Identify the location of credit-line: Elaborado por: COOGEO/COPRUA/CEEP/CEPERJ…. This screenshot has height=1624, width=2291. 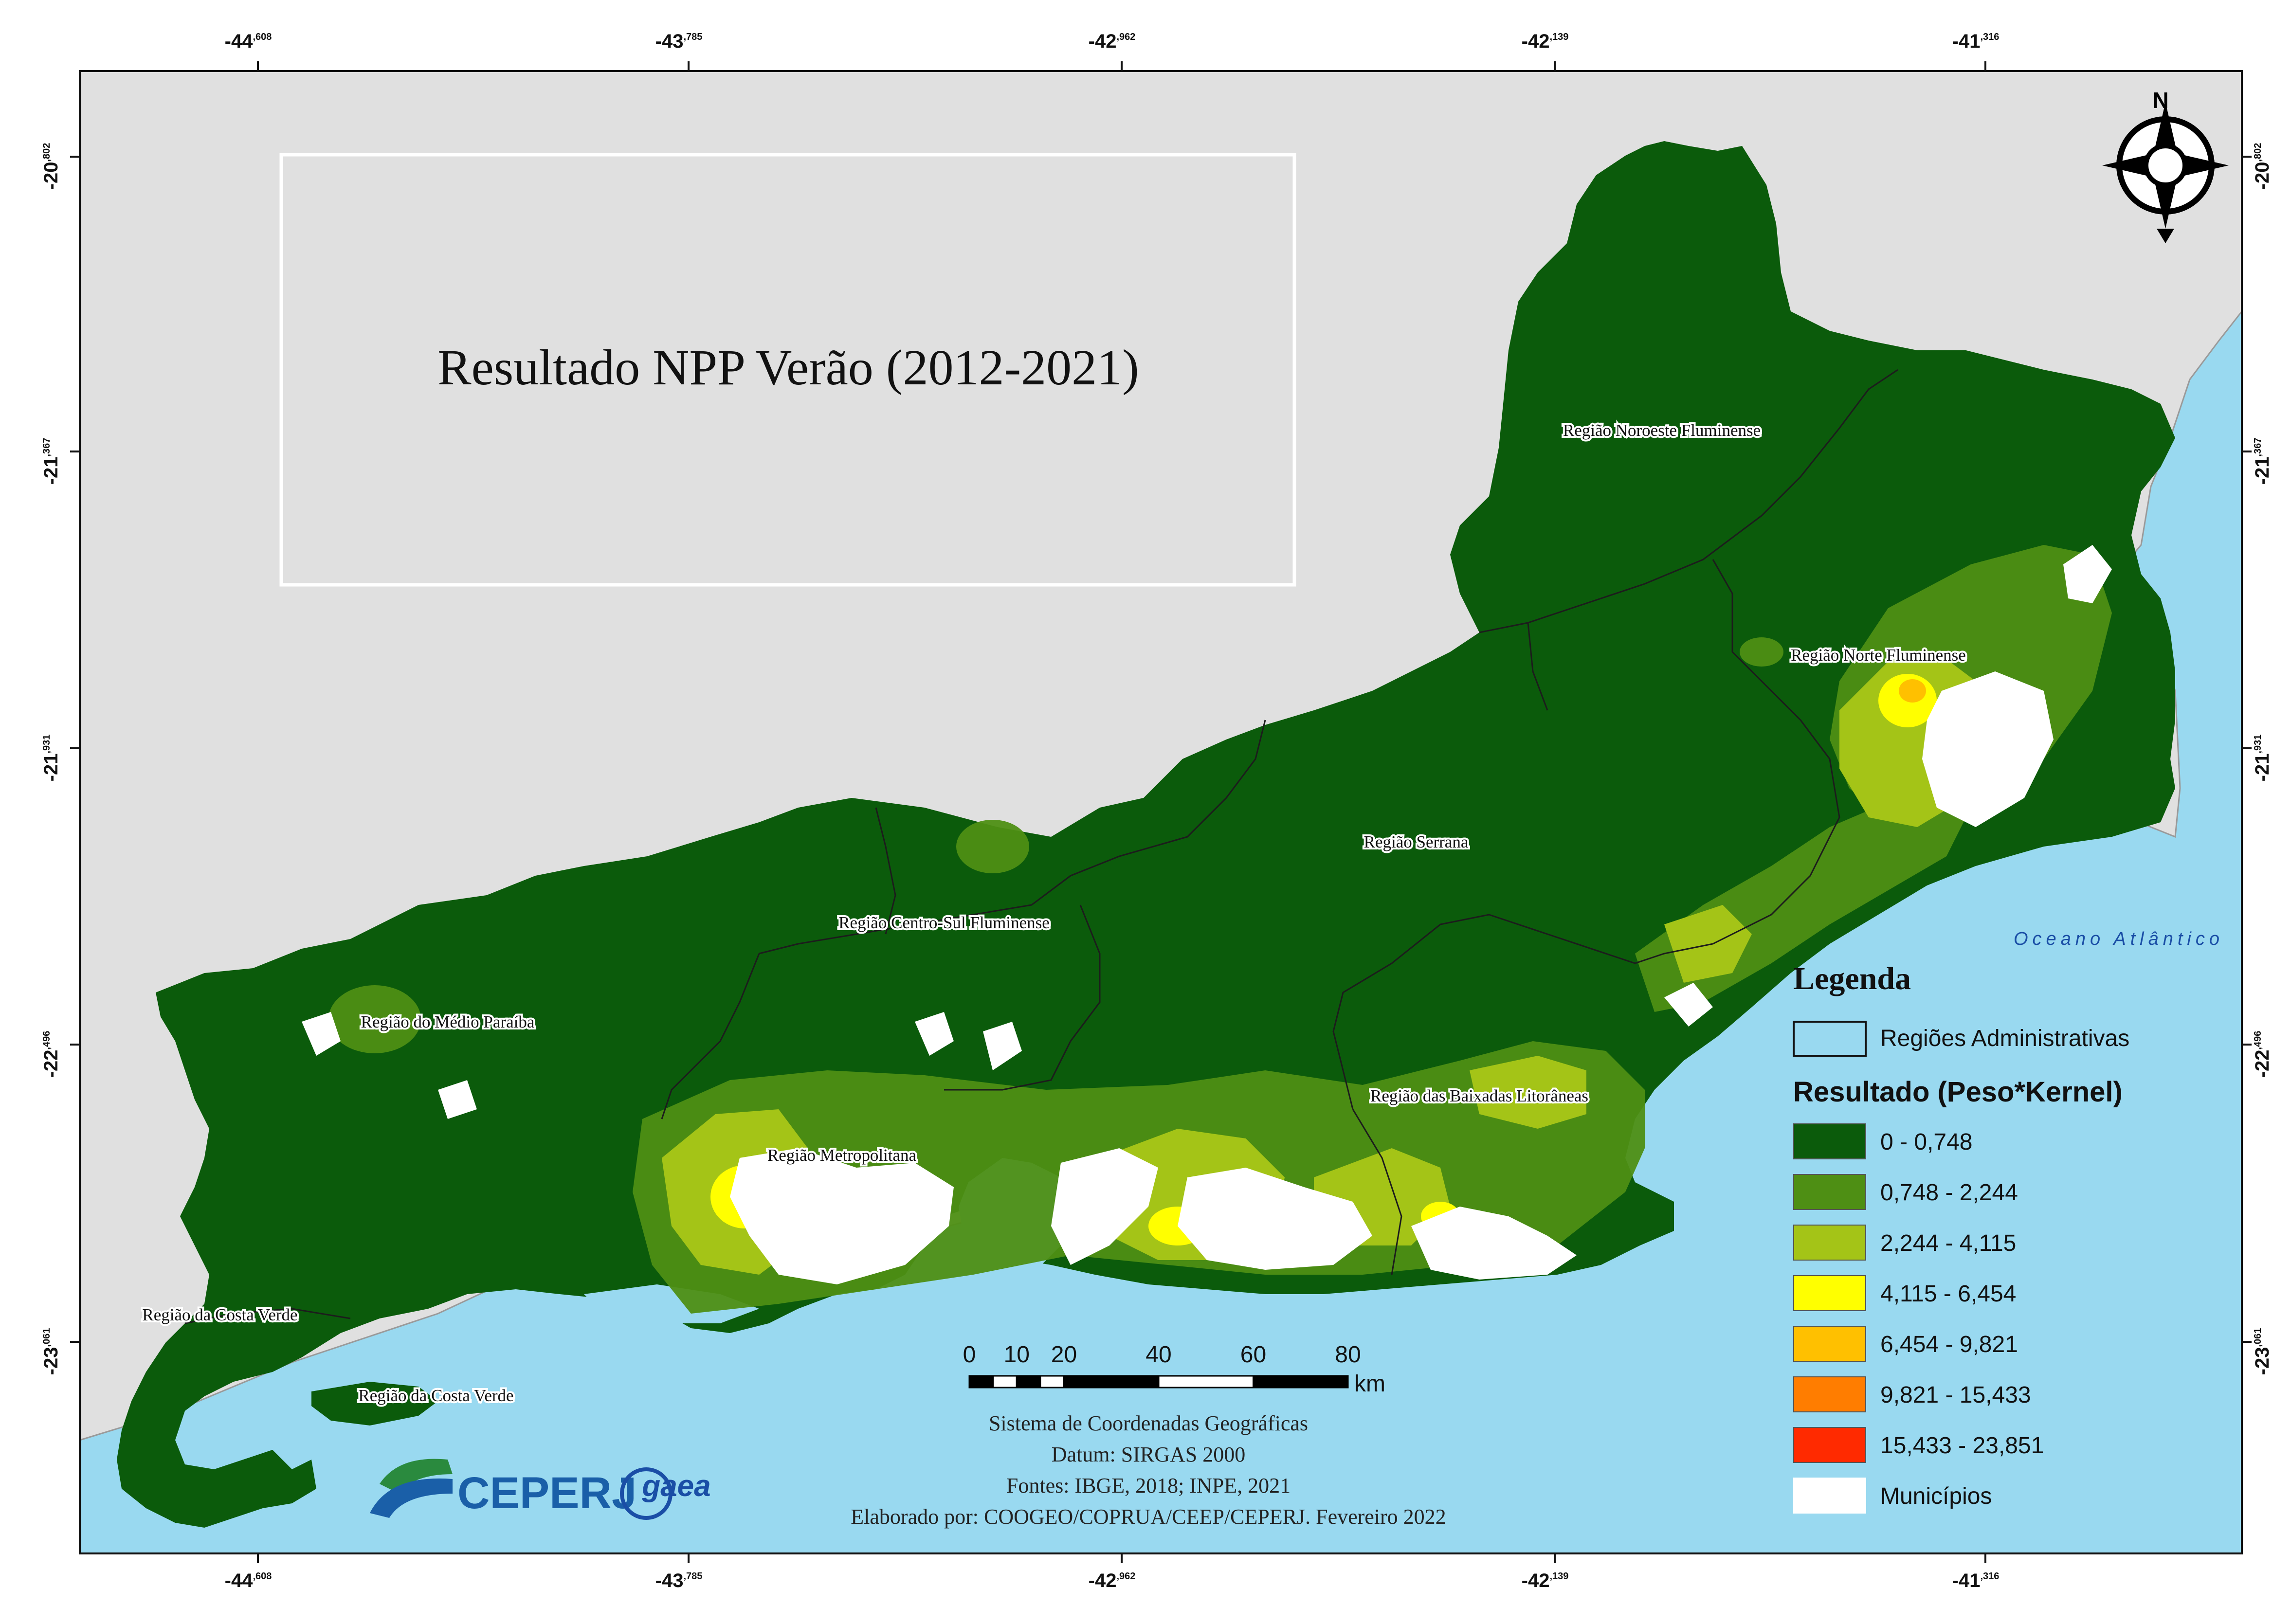
(1148, 1517).